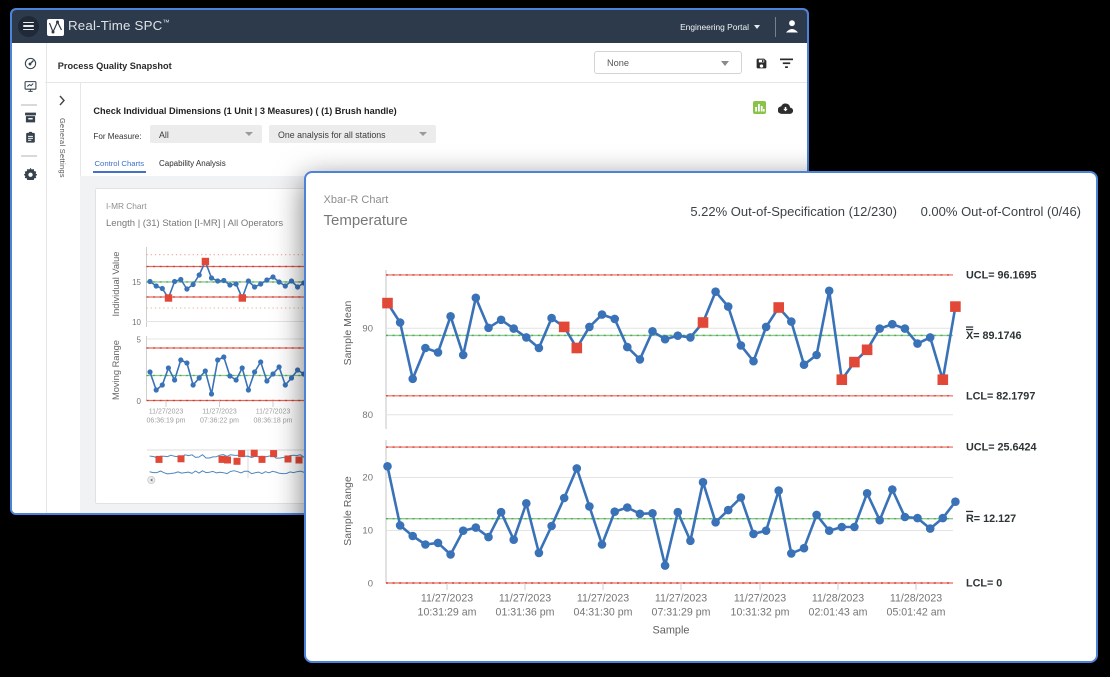 The image size is (1110, 677). I want to click on svg-text: 01:31:36 pm, so click(525, 613).